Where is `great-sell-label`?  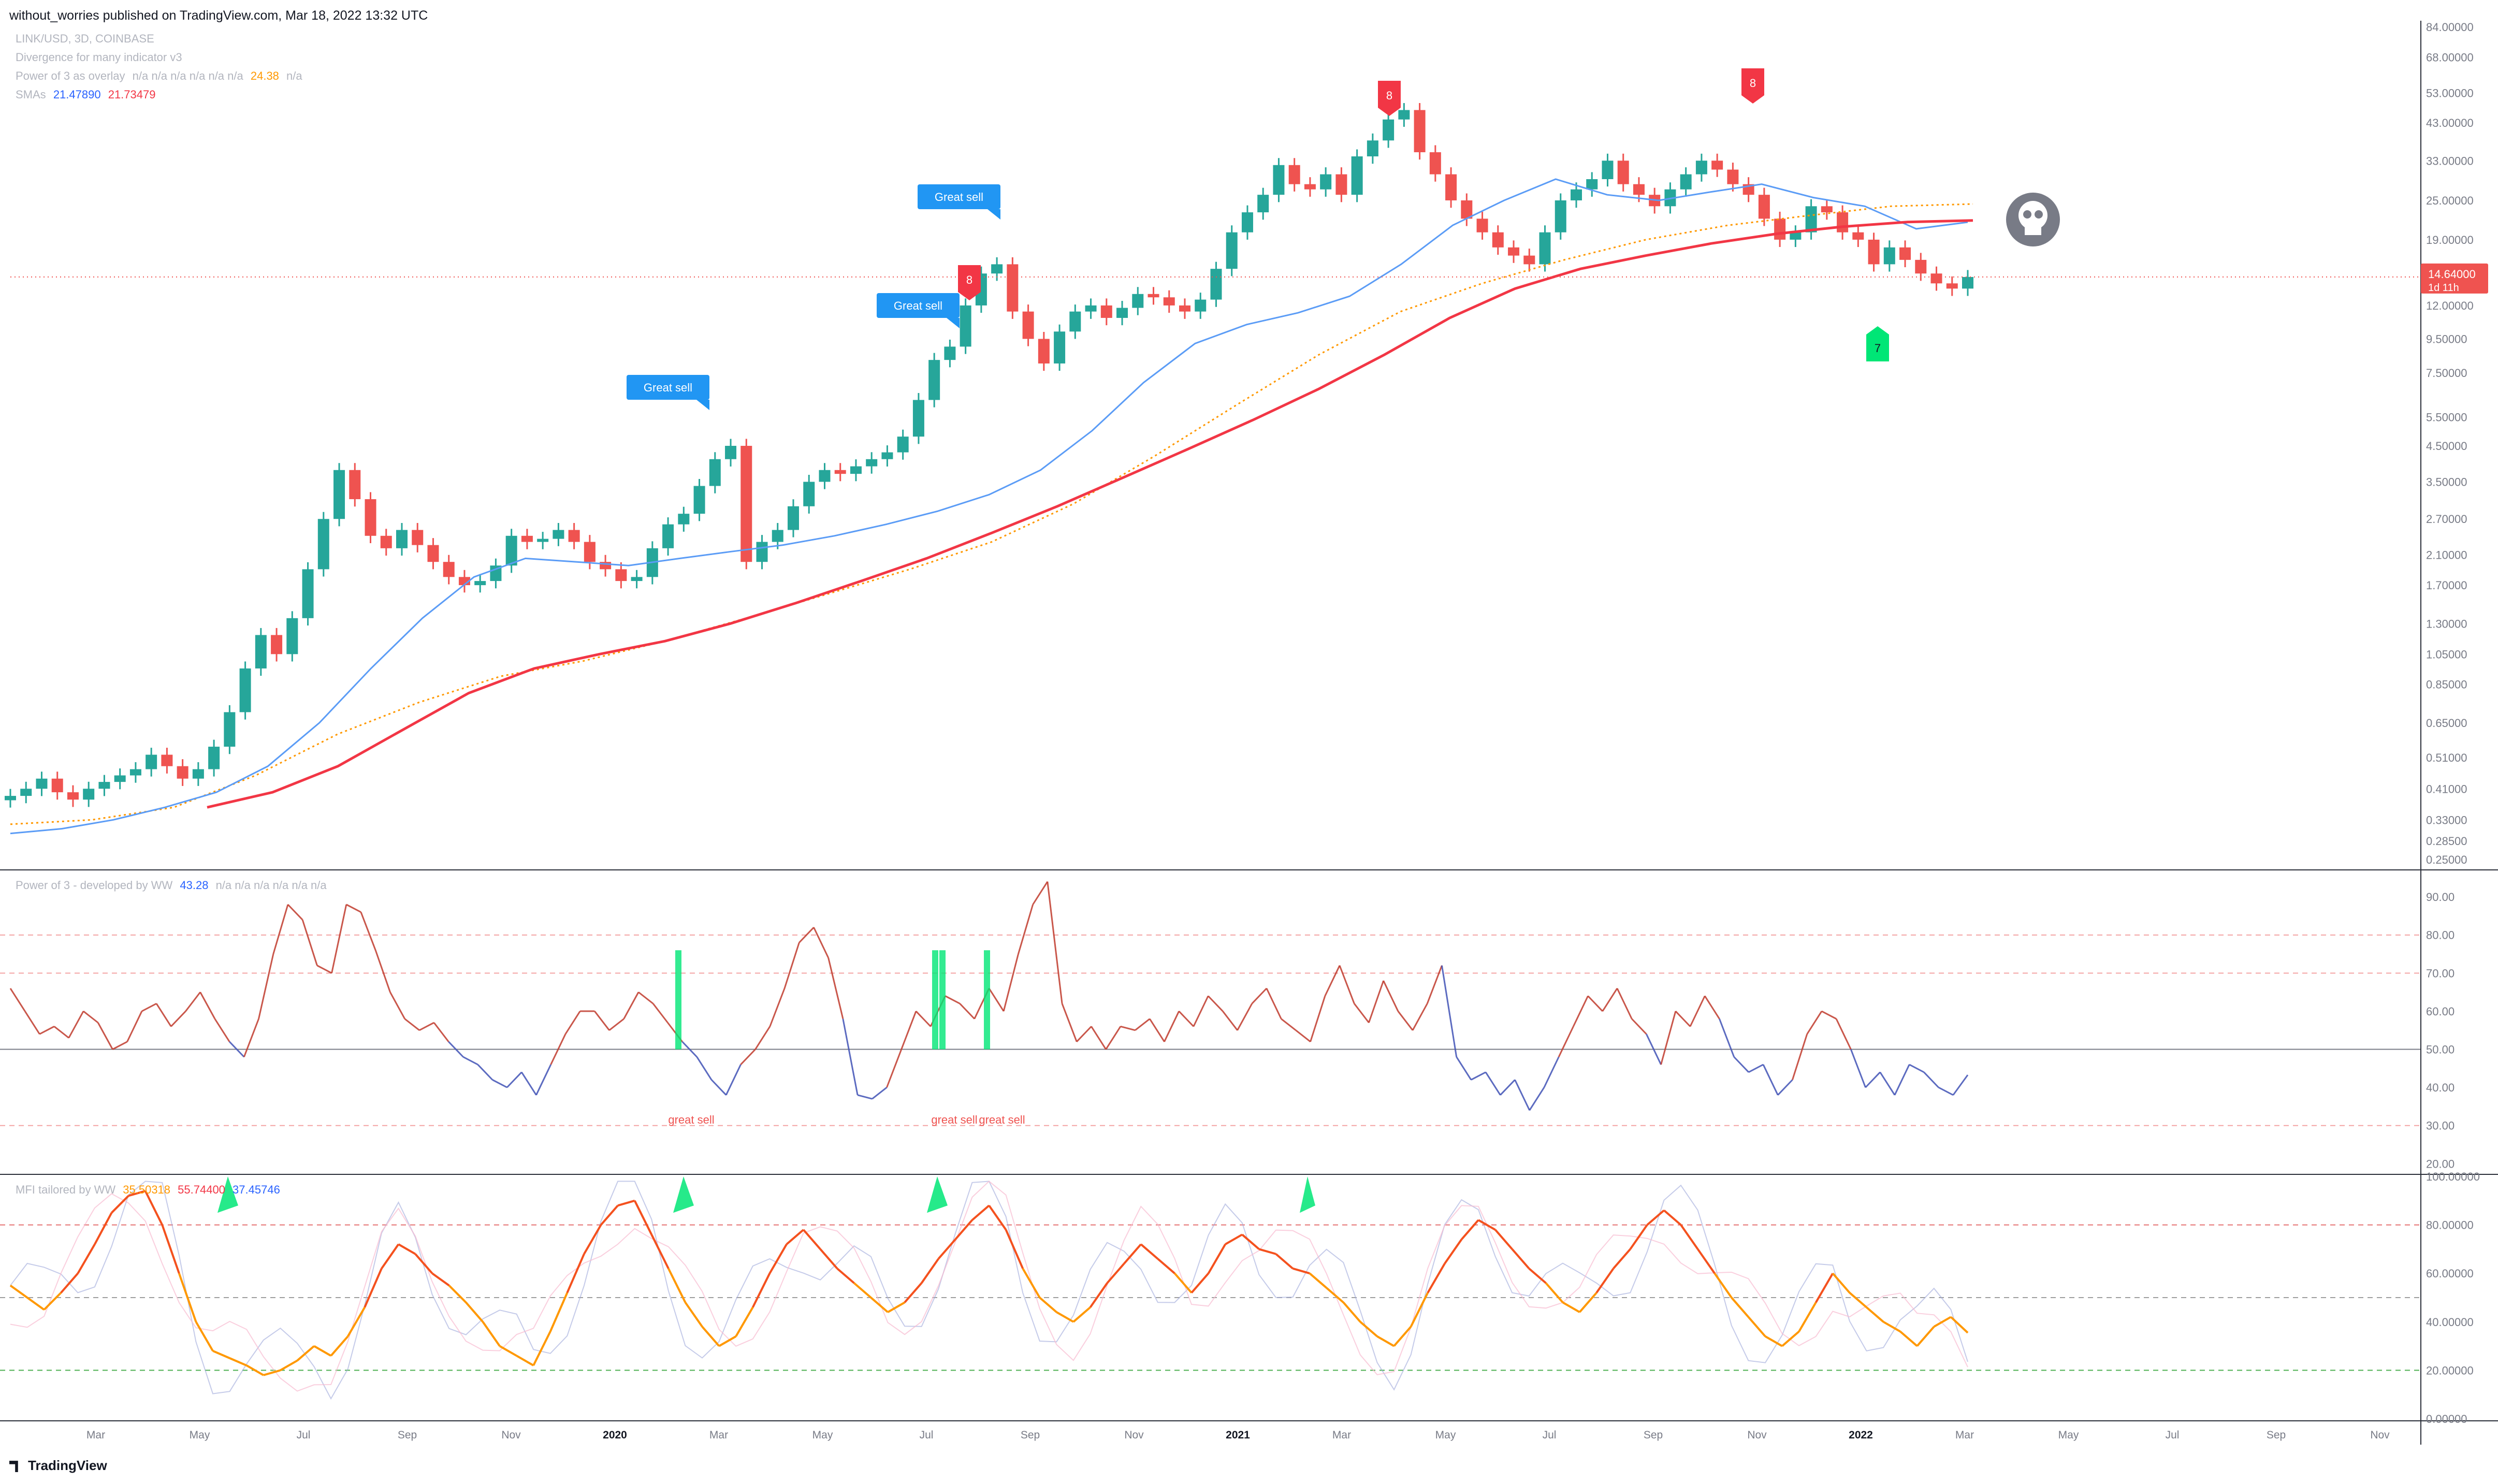
great-sell-label is located at coordinates (668, 387).